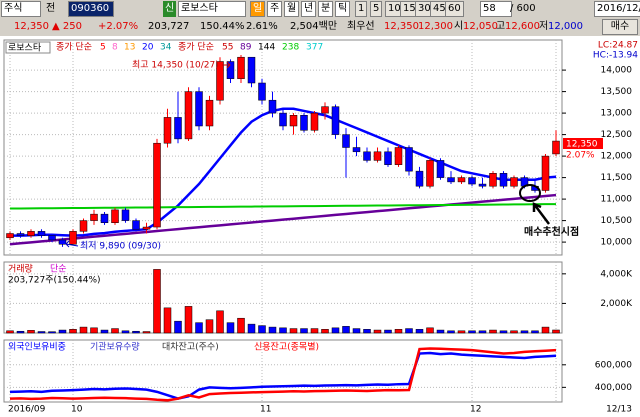  Describe the element at coordinates (286, 347) in the screenshot. I see `legend-entry: 신용잔고(종목별)` at that location.